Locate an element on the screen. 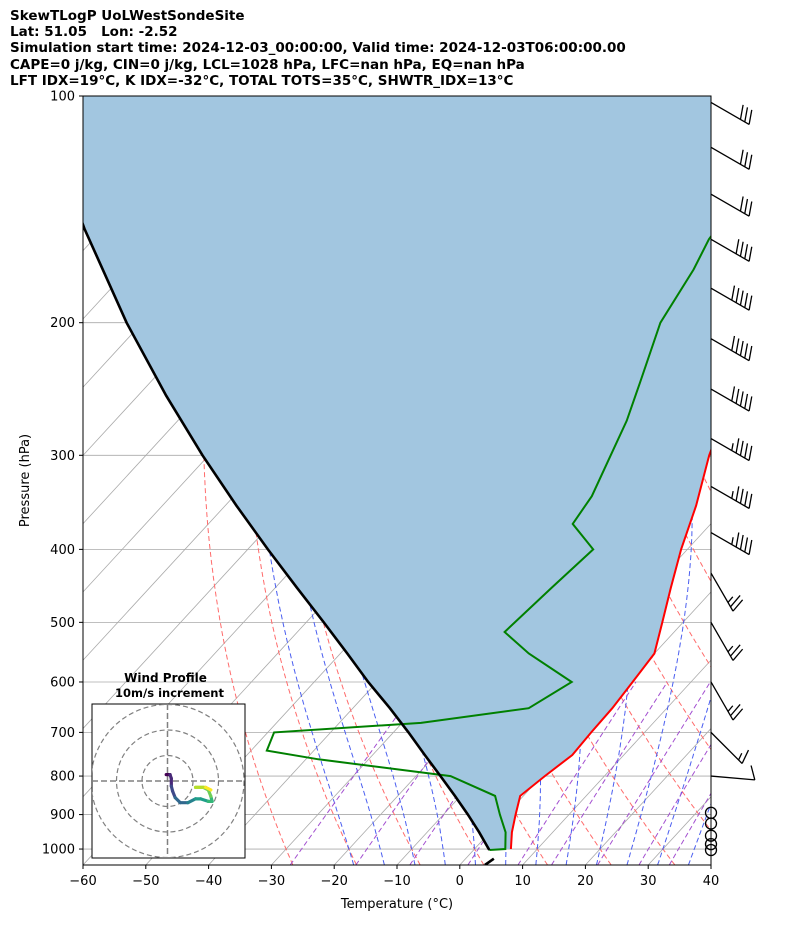 The width and height of the screenshot is (794, 937). y-tick-label: 300 is located at coordinates (62, 456).